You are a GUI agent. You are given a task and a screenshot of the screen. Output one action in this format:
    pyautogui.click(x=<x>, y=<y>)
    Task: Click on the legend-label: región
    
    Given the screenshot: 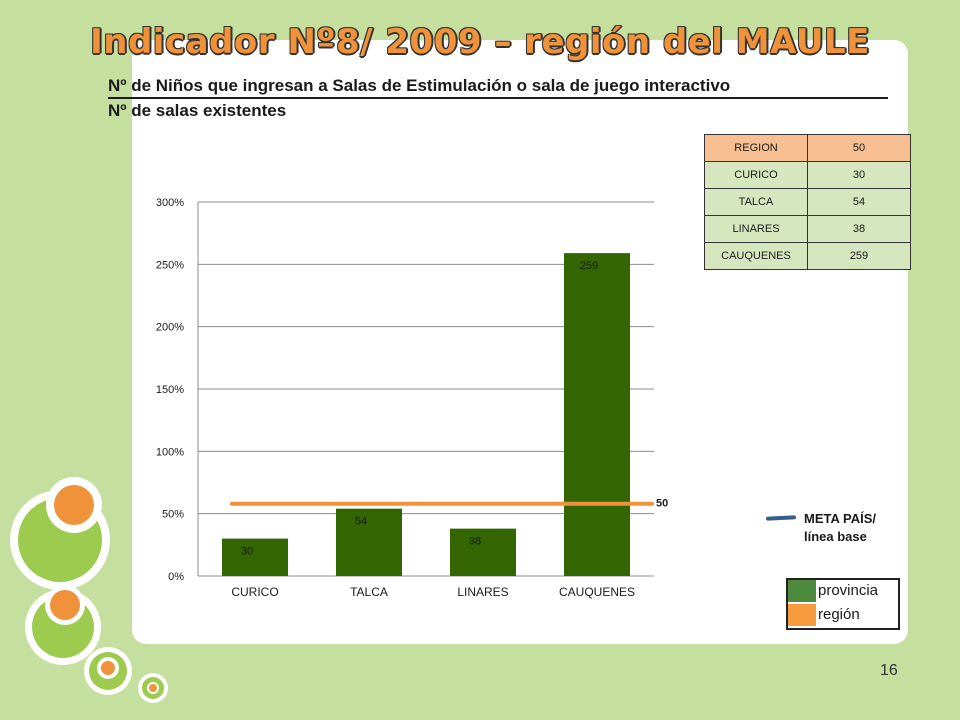 What is the action you would take?
    pyautogui.click(x=839, y=614)
    